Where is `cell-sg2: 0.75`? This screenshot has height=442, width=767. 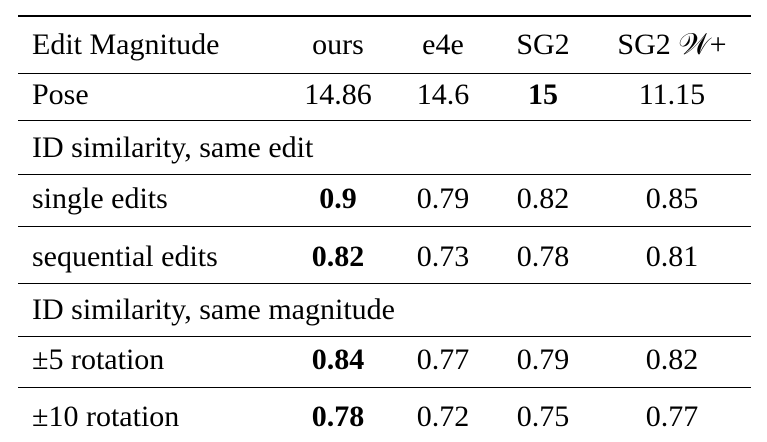
cell-sg2: 0.75 is located at coordinates (543, 416).